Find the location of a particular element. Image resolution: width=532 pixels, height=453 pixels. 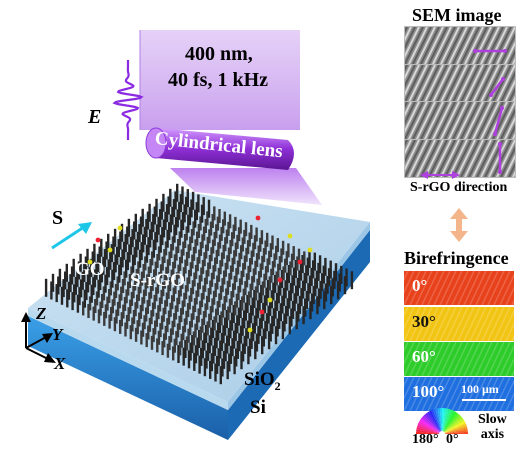

birefringence-angle-label: 60° is located at coordinates (424, 356).